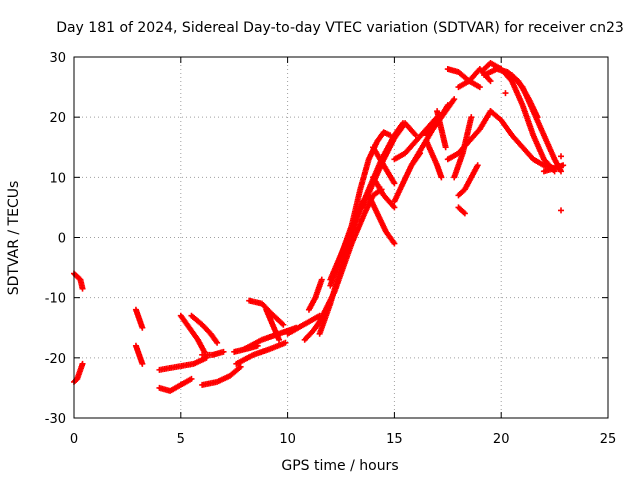 Image resolution: width=640 pixels, height=480 pixels. I want to click on y-tick-label: 30, so click(57, 58).